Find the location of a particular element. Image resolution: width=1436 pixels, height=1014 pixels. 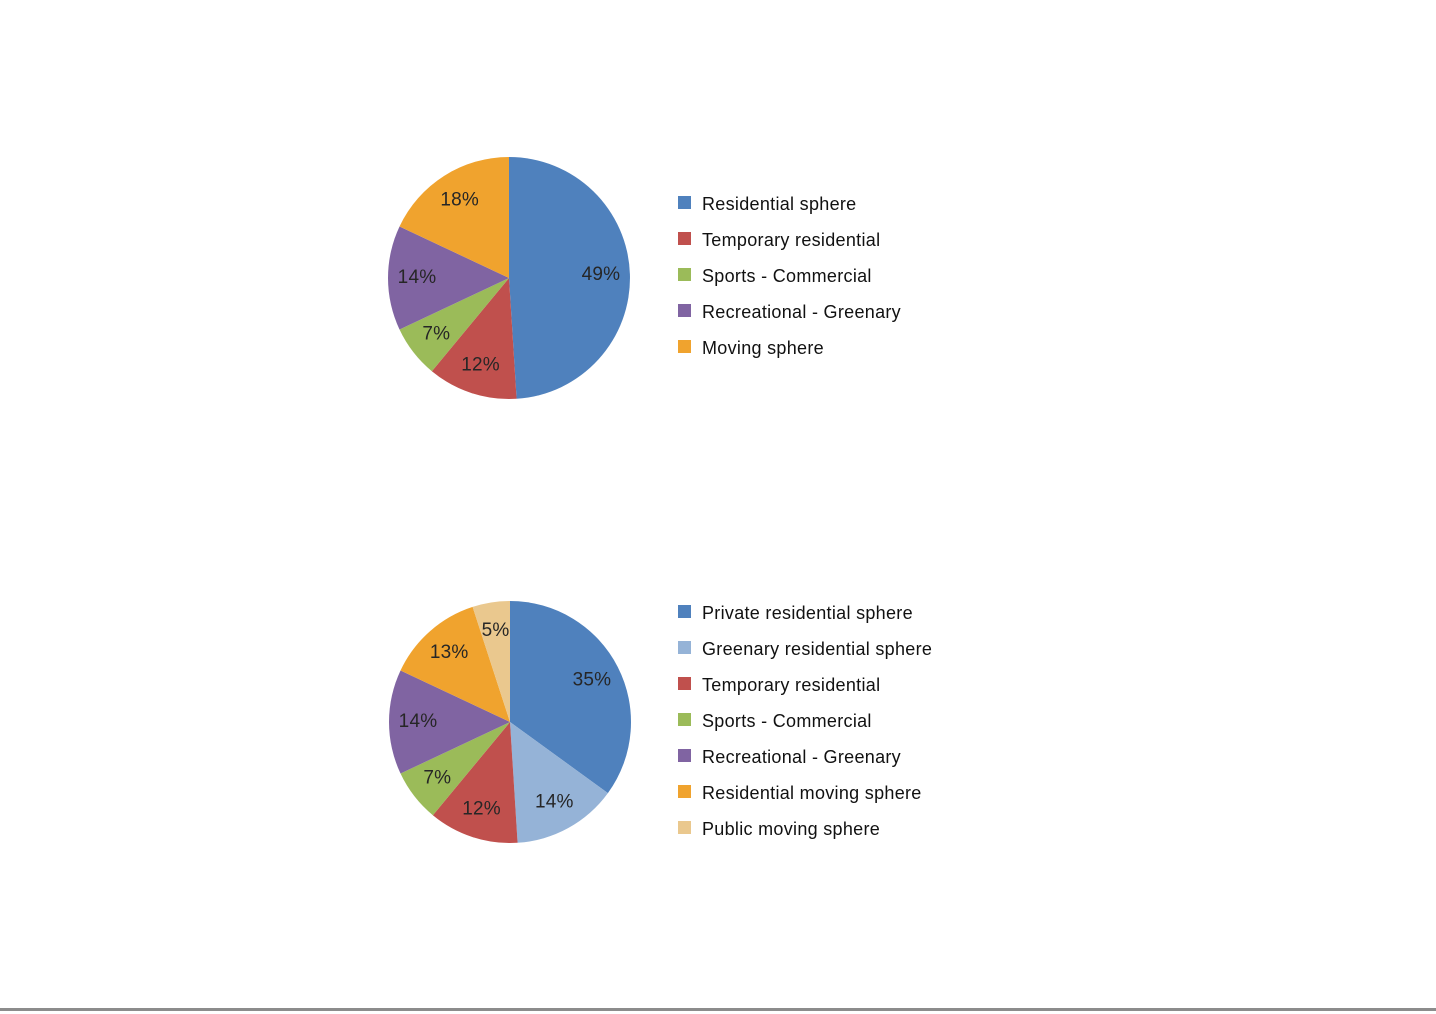

pie-chart-land-use-detailed: 35% 14% 12% 7% 14% 13% 5% is located at coordinates (510, 722).